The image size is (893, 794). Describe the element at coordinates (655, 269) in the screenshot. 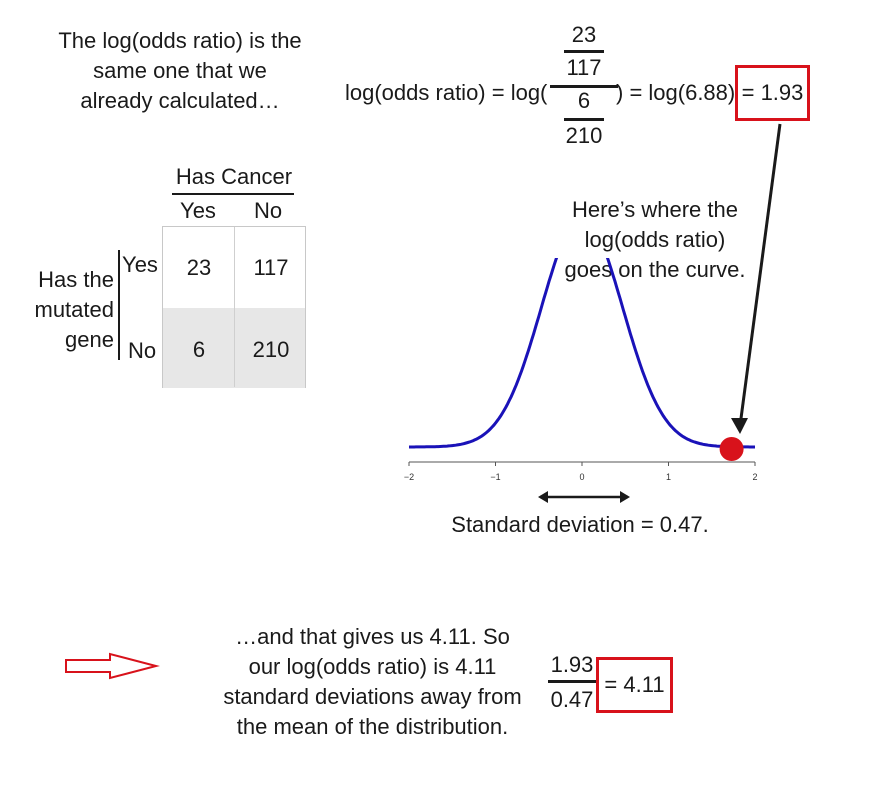

I see `annotation-line-3: goes on the curve.` at that location.